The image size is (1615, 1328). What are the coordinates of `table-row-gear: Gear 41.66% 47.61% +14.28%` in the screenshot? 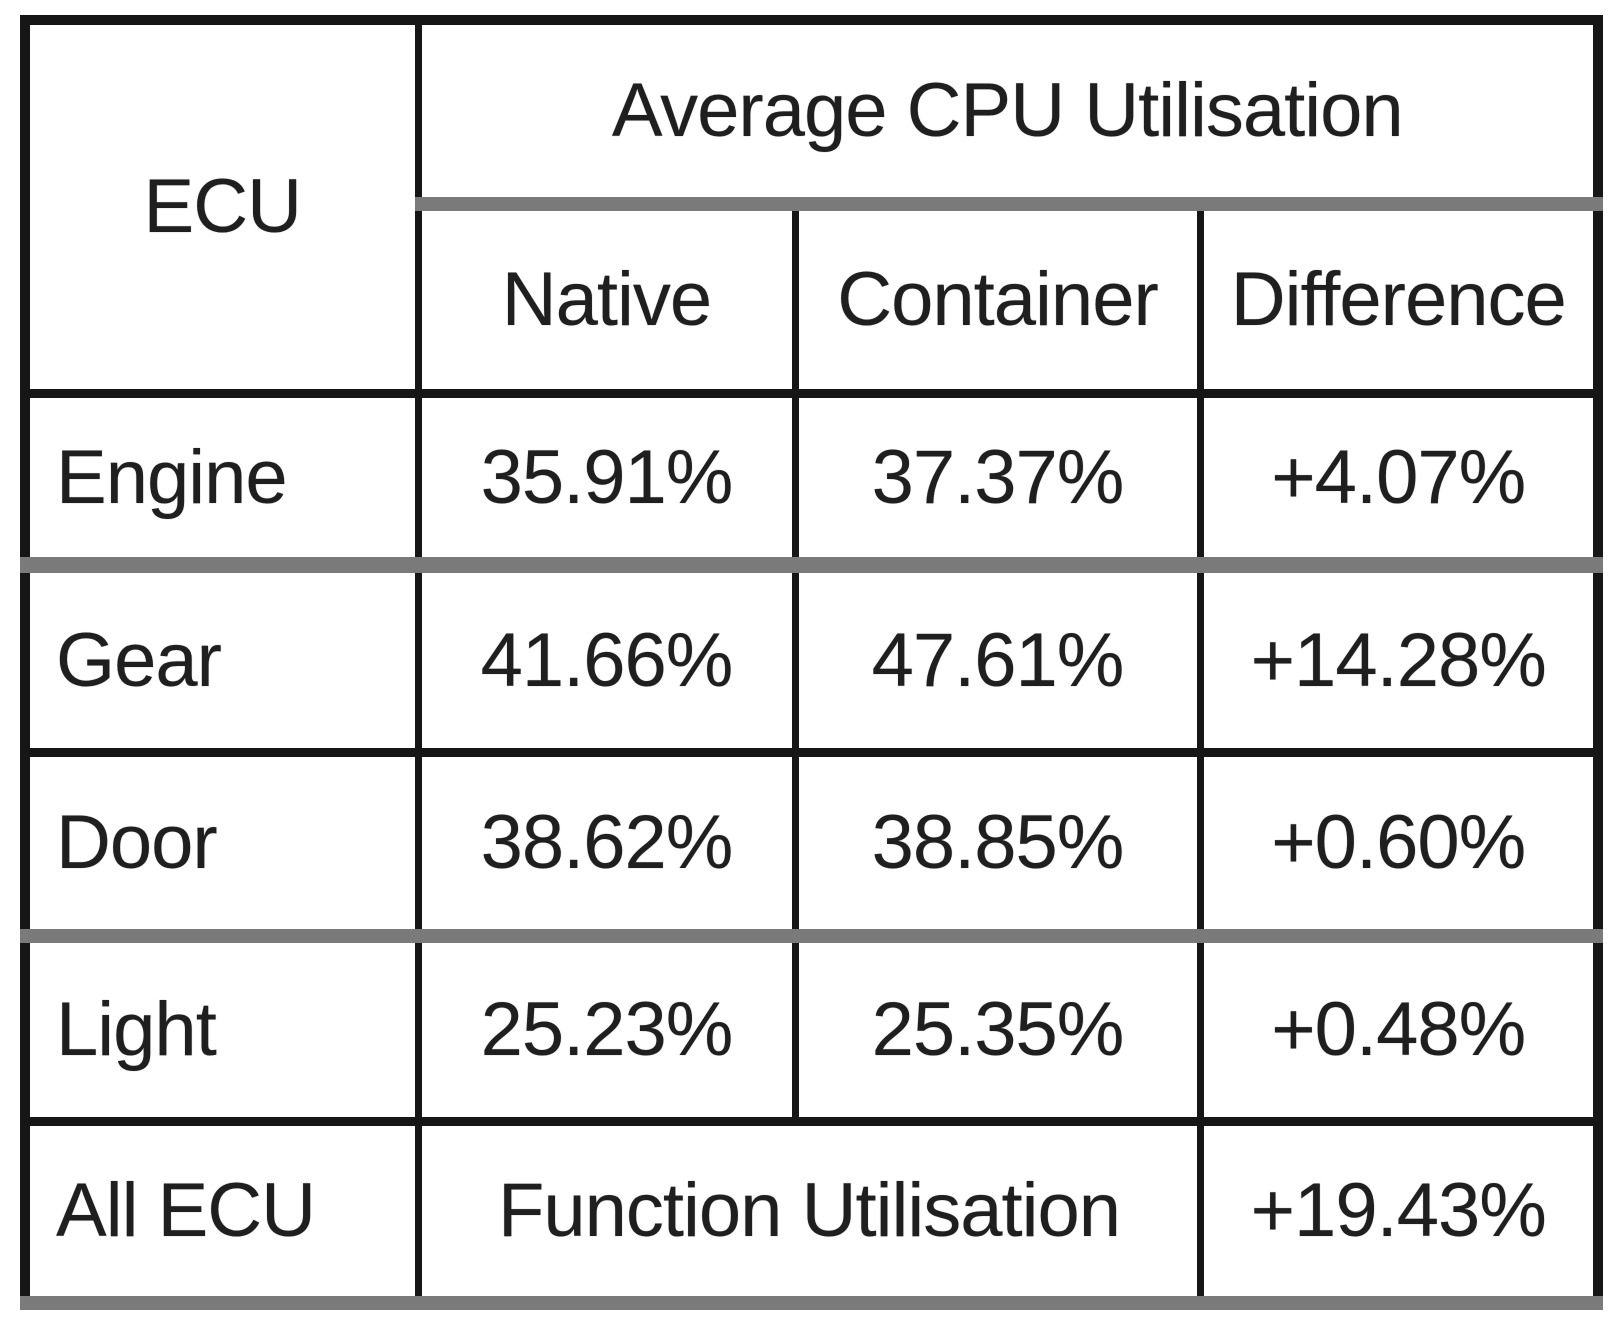 It's located at (811, 660).